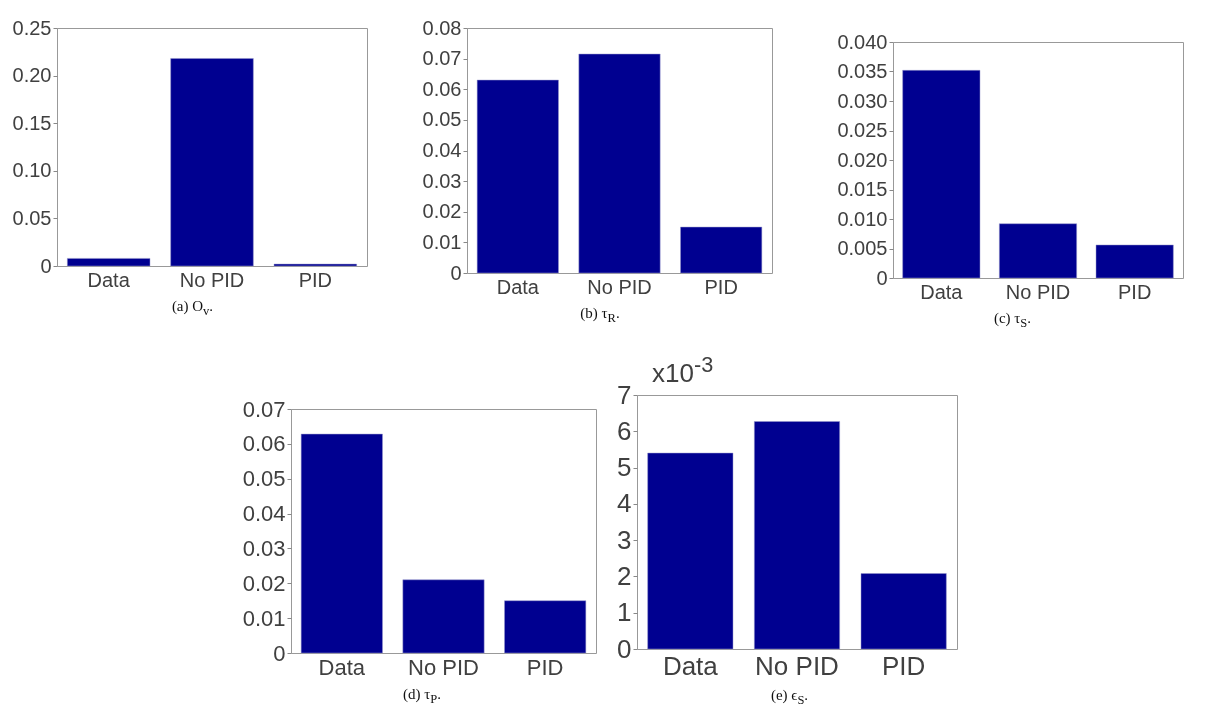 This screenshot has height=708, width=1220. What do you see at coordinates (862, 189) in the screenshot?
I see `y-tick-label: 0.015` at bounding box center [862, 189].